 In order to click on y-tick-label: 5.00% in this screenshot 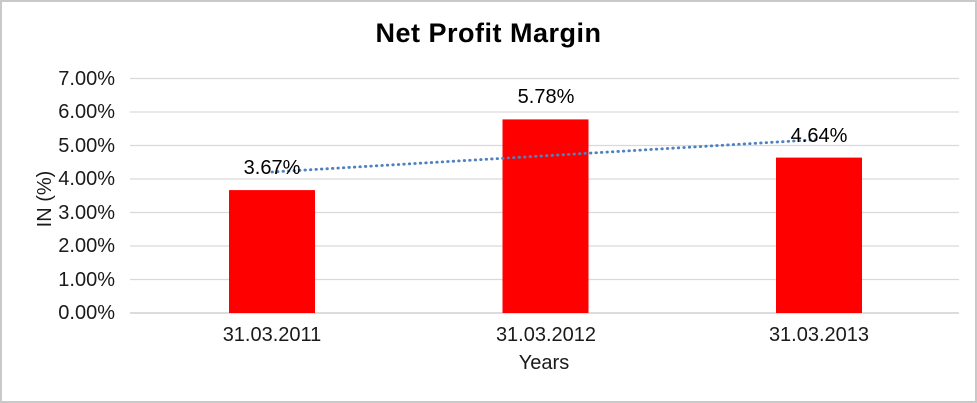, I will do `click(86, 146)`.